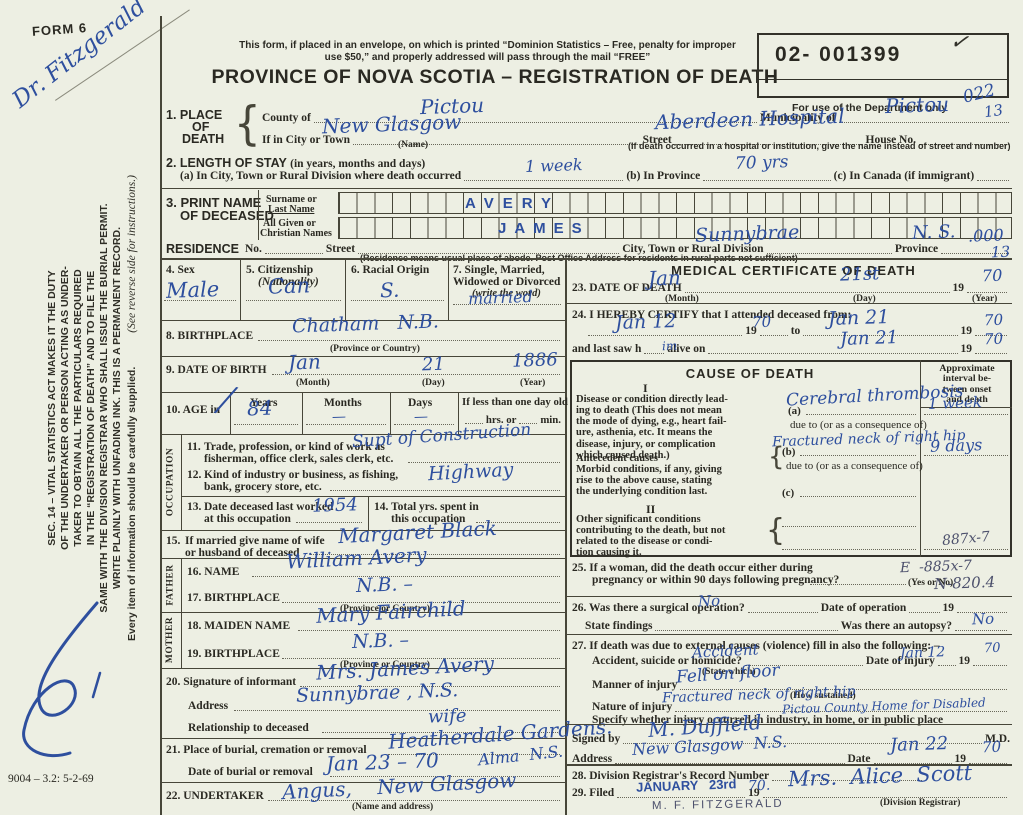 This screenshot has width=1023, height=815. I want to click on citizenship-value: Can, so click(289, 286).